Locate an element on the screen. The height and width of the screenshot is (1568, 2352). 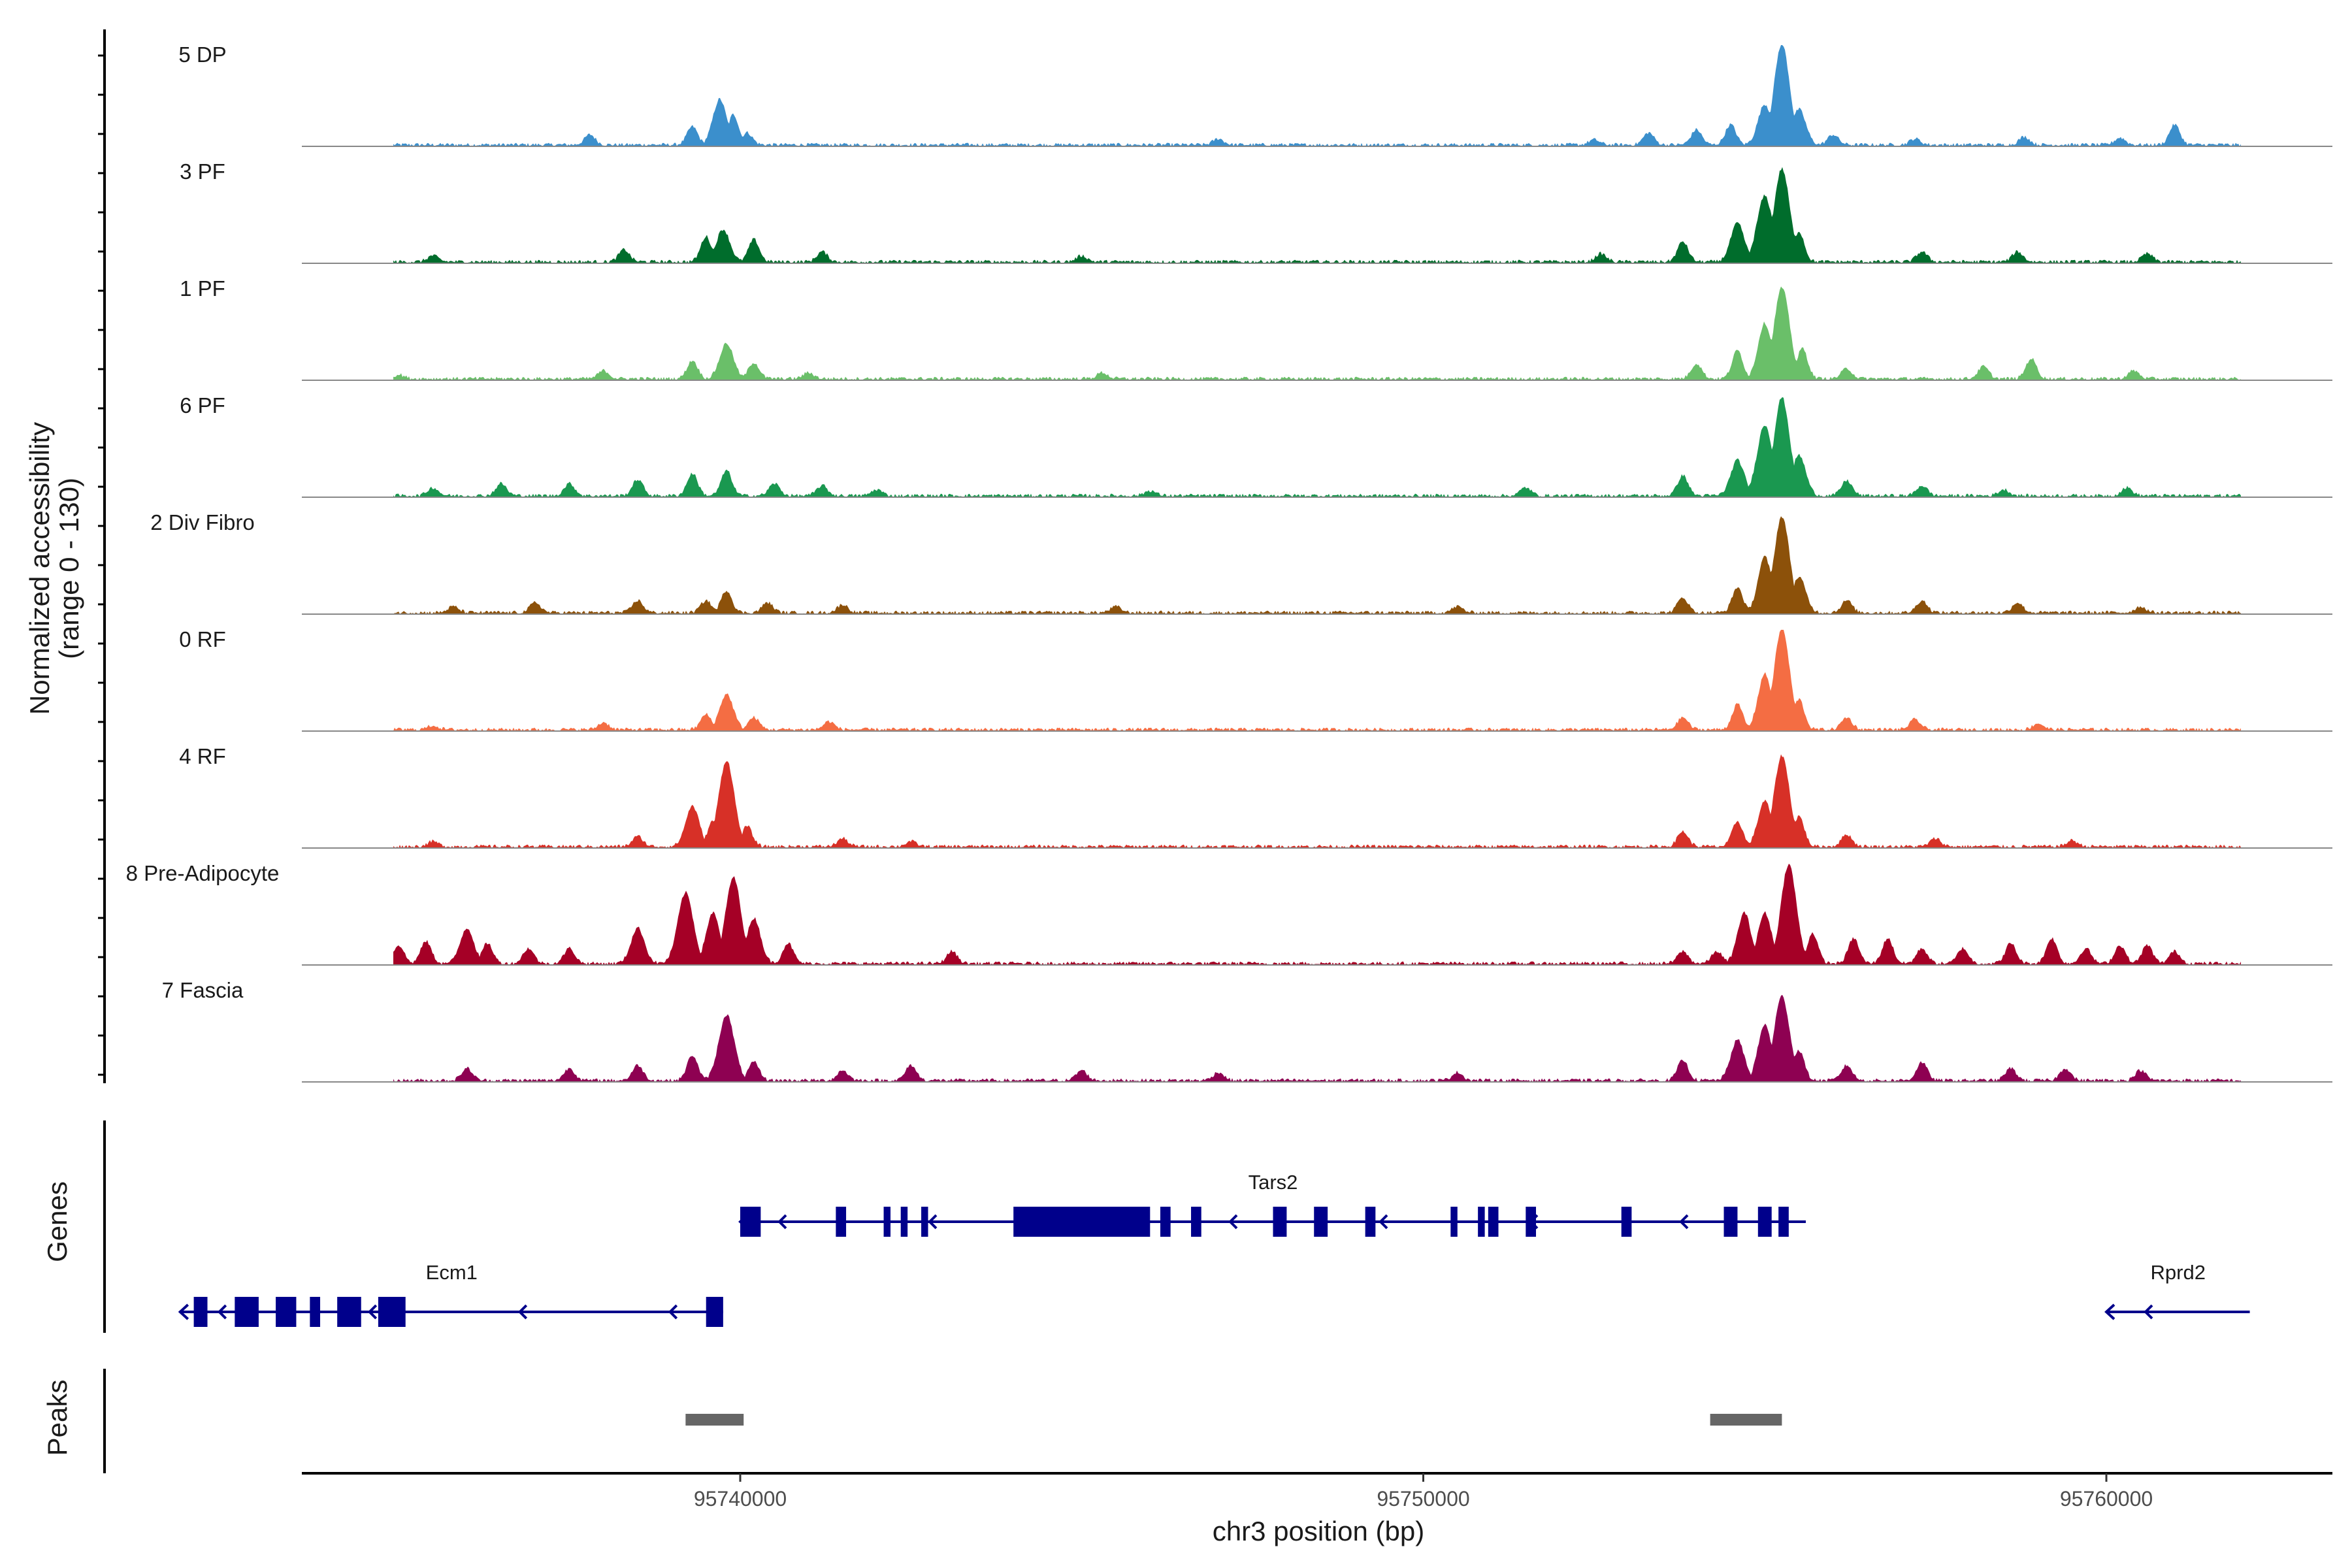
track-2-div-fibro: 2 Div Fibro is located at coordinates (1241, 562).